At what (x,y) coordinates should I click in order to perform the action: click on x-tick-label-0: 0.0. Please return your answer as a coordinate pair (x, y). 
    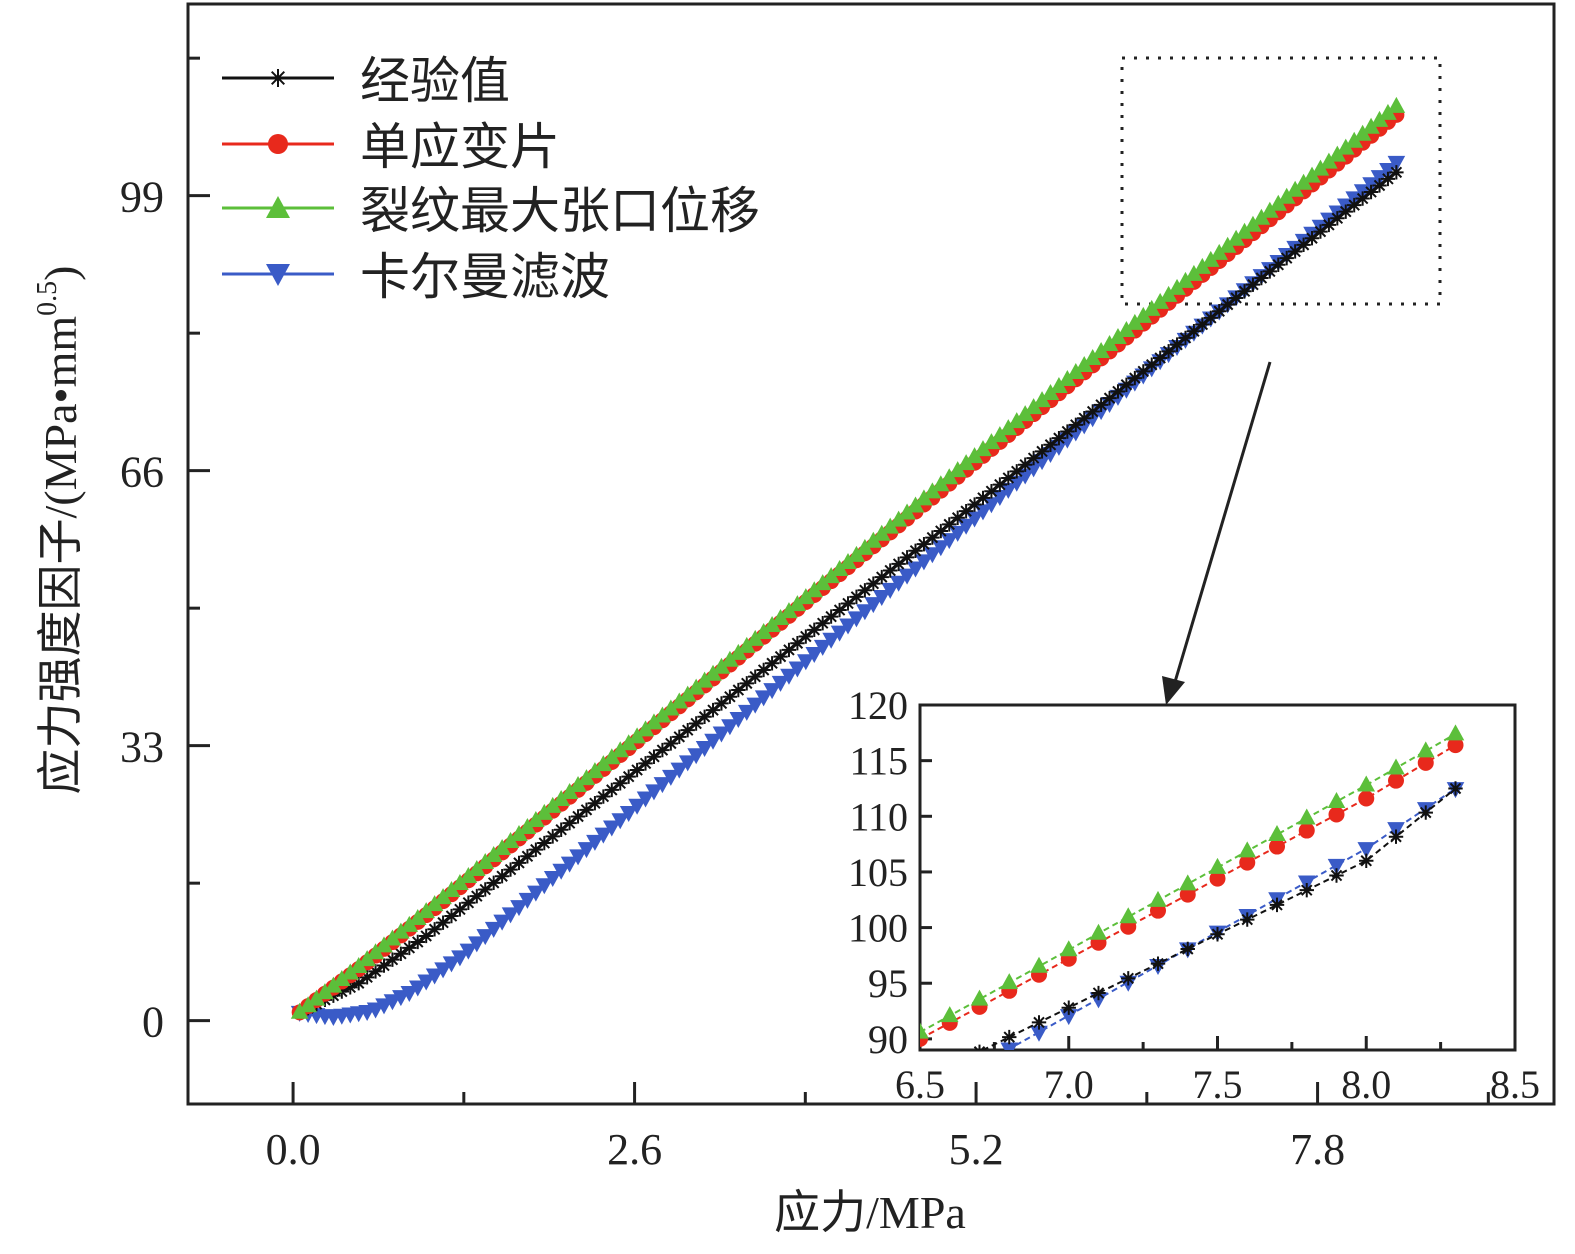
    Looking at the image, I should click on (293, 1149).